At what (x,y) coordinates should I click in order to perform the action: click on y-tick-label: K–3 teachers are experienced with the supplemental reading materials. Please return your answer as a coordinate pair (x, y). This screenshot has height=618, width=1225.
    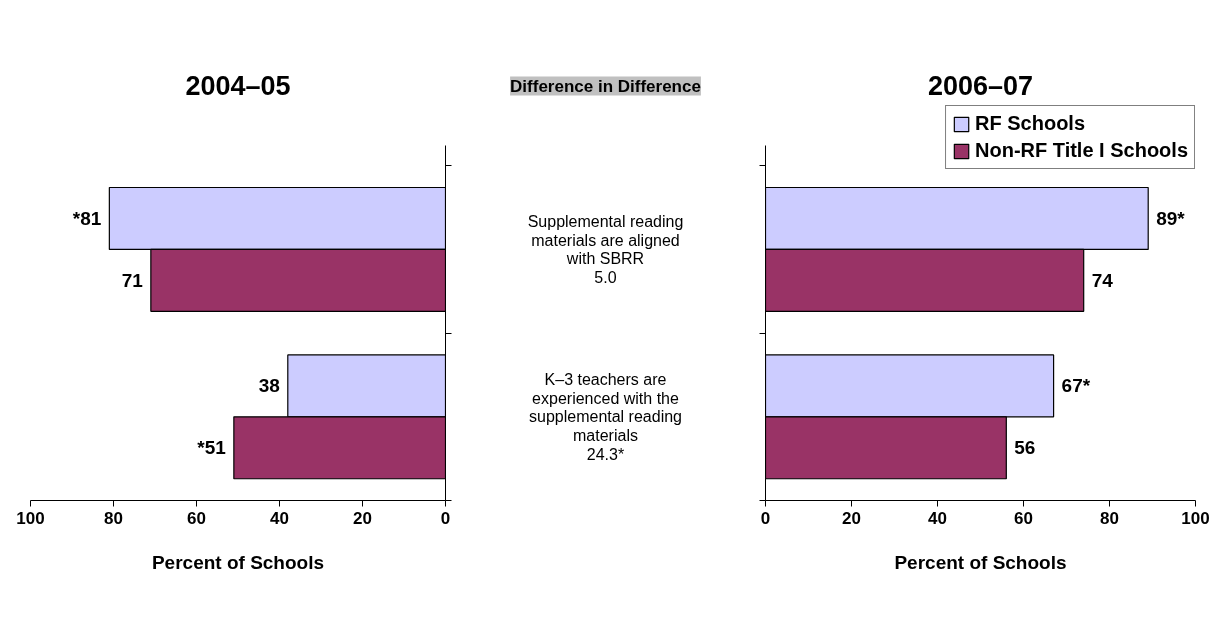
    Looking at the image, I should click on (605, 407).